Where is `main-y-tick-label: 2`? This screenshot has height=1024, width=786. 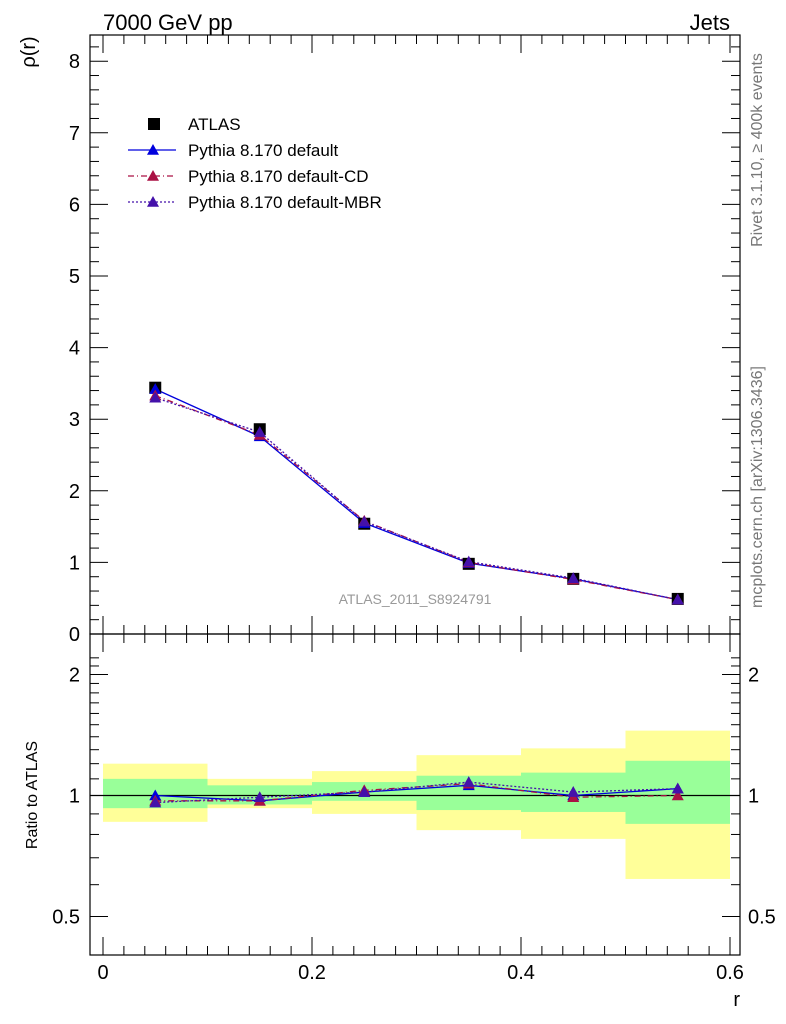
main-y-tick-label: 2 is located at coordinates (74, 492).